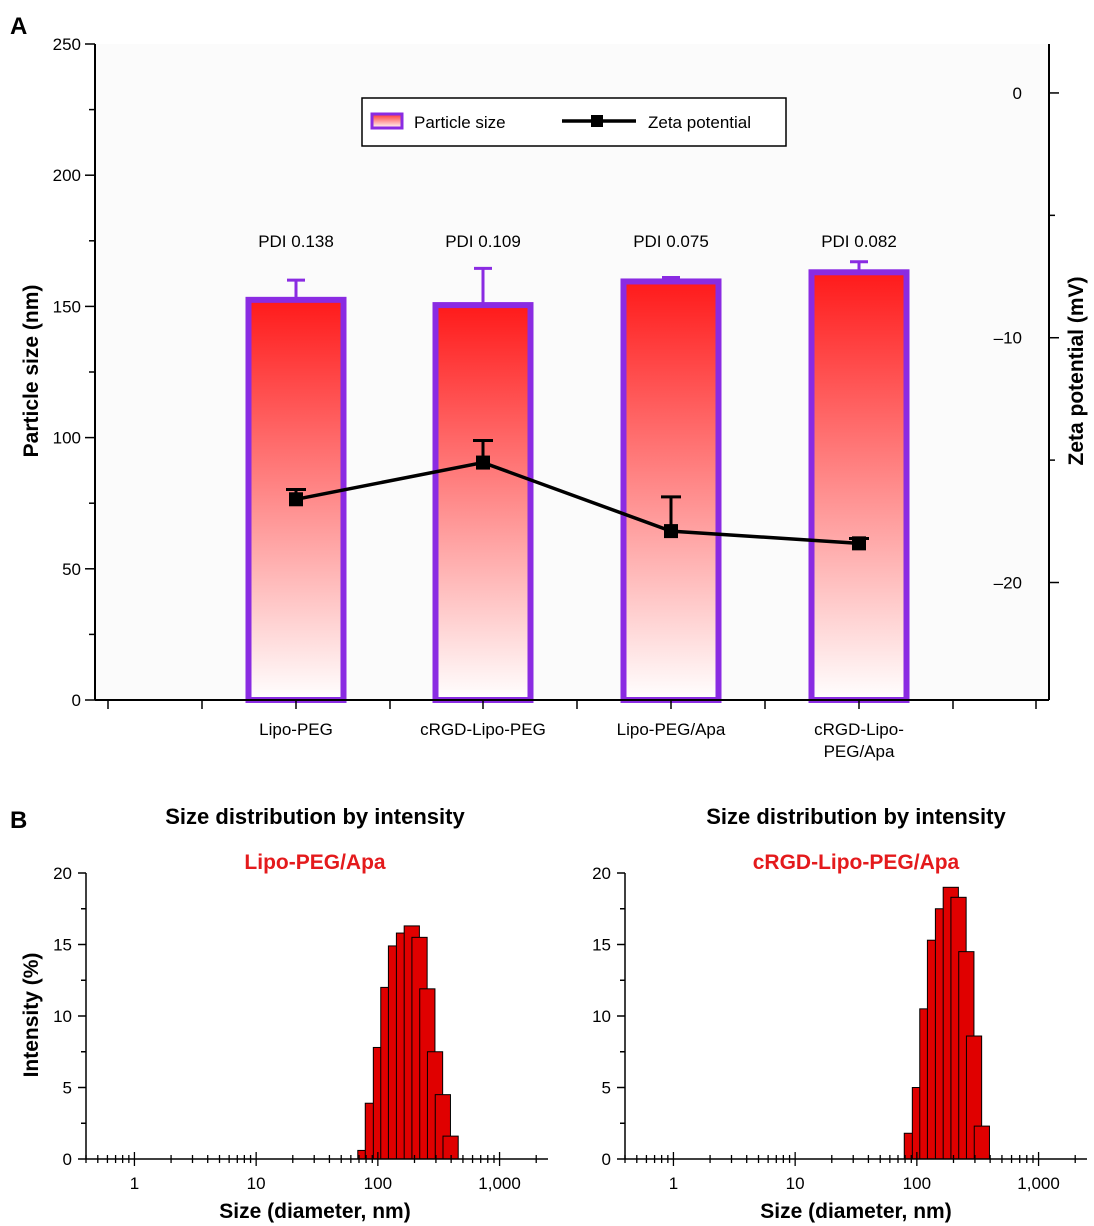  What do you see at coordinates (296, 241) in the screenshot?
I see `pdi-label: PDI 0.138` at bounding box center [296, 241].